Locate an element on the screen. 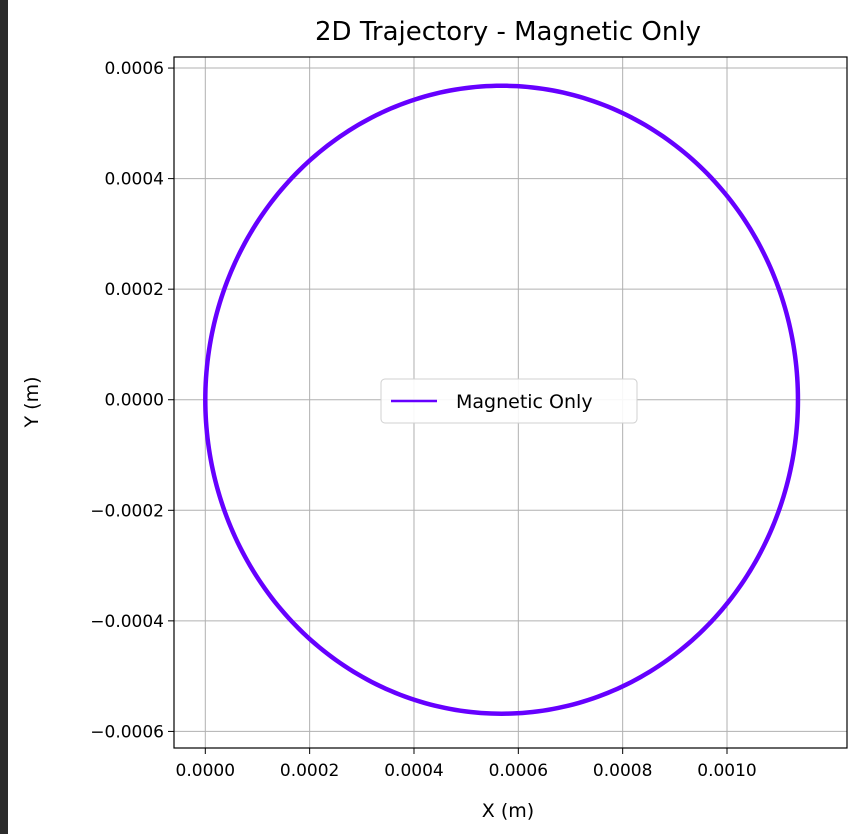 The image size is (863, 834). x-tick-label: 0.0004 is located at coordinates (413, 771).